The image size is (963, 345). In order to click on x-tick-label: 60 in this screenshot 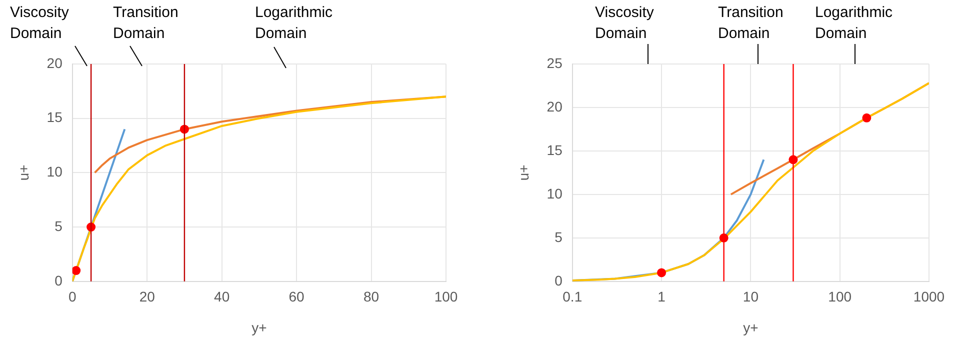, I will do `click(296, 296)`.